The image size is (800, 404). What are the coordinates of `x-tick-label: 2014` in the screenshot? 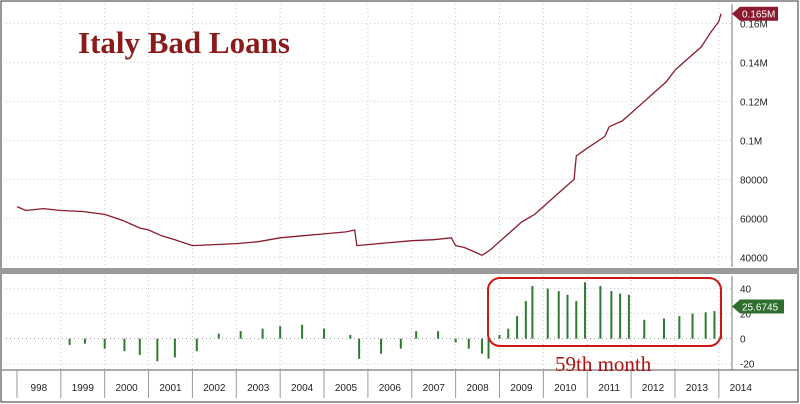 It's located at (741, 388).